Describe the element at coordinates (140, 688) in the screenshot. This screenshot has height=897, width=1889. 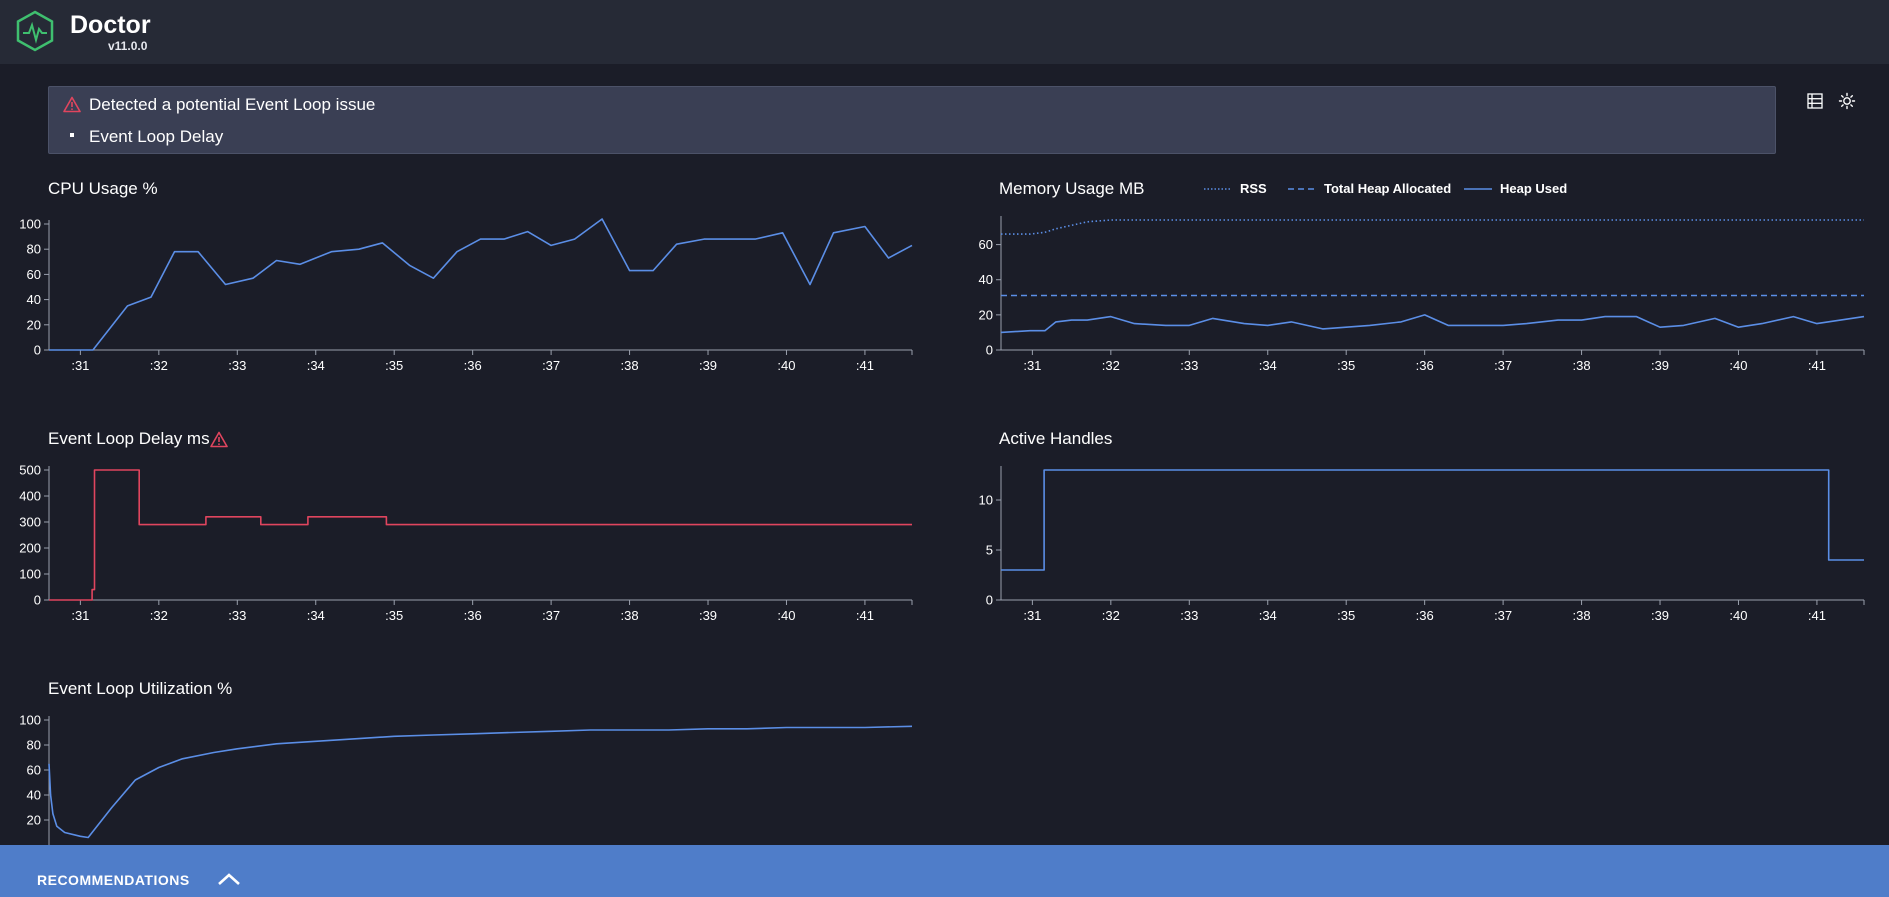
I see `elu-chart-title: Event Loop Utilization %` at that location.